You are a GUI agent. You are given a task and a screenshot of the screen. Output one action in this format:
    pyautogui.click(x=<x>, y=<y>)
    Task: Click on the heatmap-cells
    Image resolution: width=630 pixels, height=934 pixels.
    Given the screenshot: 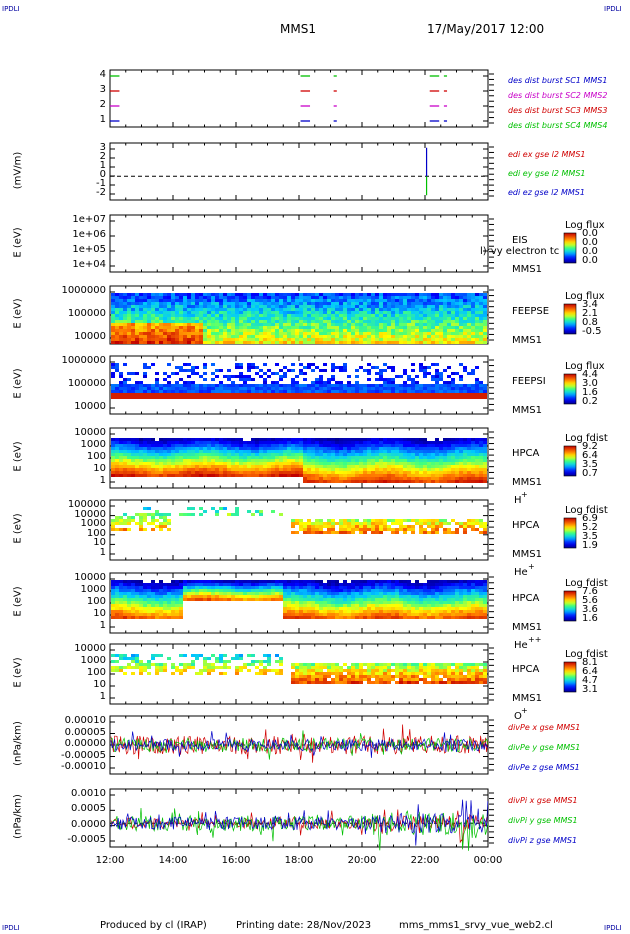 What is the action you would take?
    pyautogui.click(x=299, y=381)
    